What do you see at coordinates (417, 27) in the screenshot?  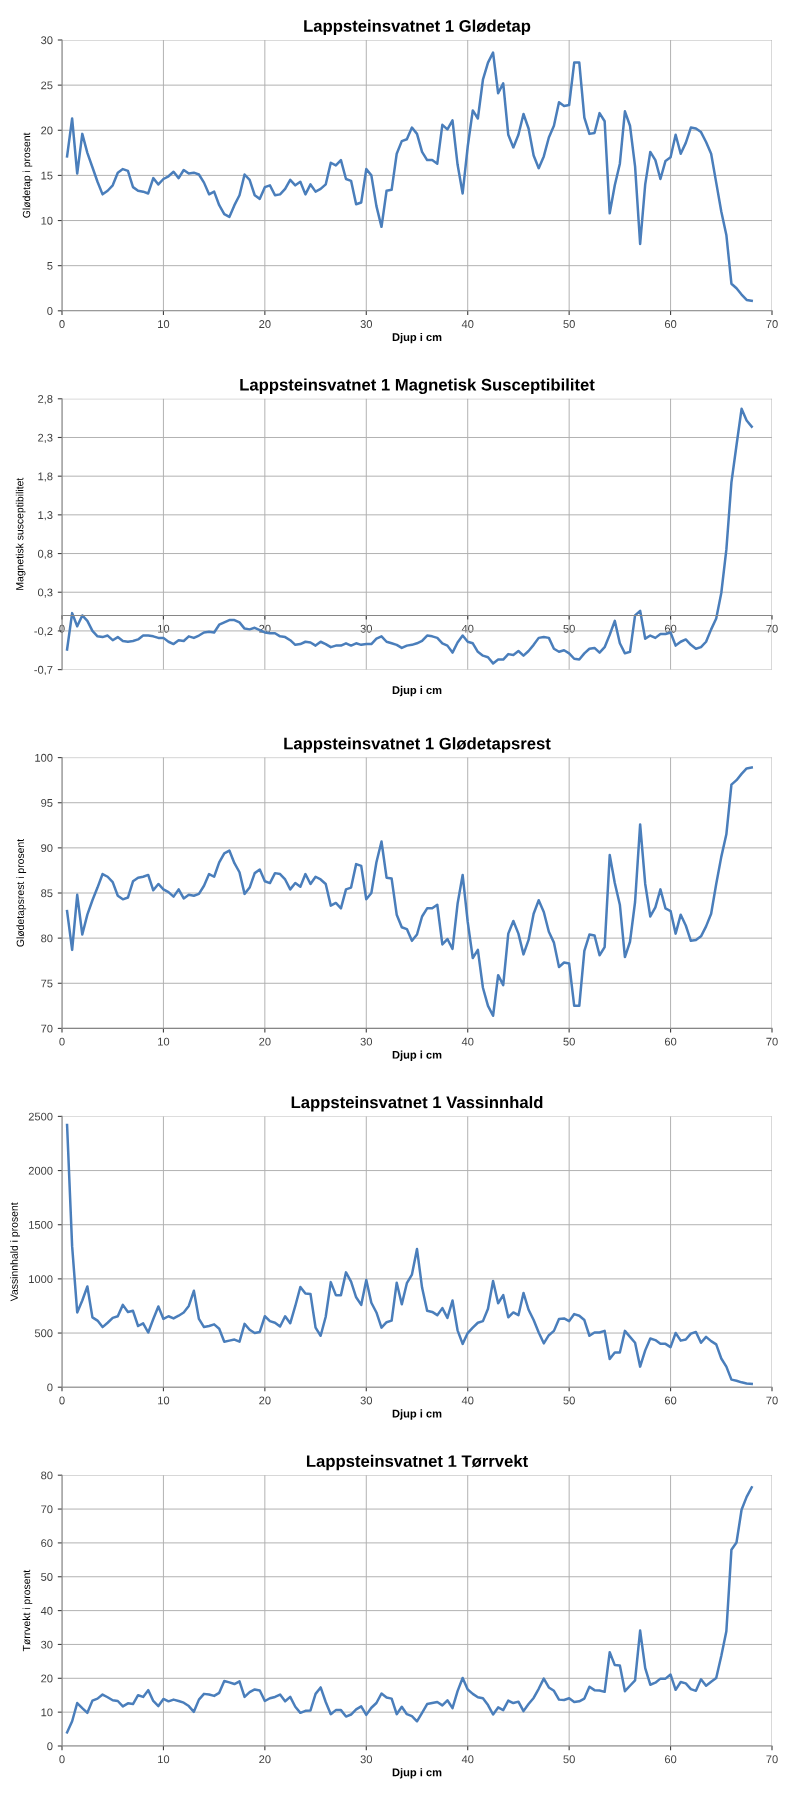 I see `chart-title: Lappsteinsvatnet 1 Glødetap` at bounding box center [417, 27].